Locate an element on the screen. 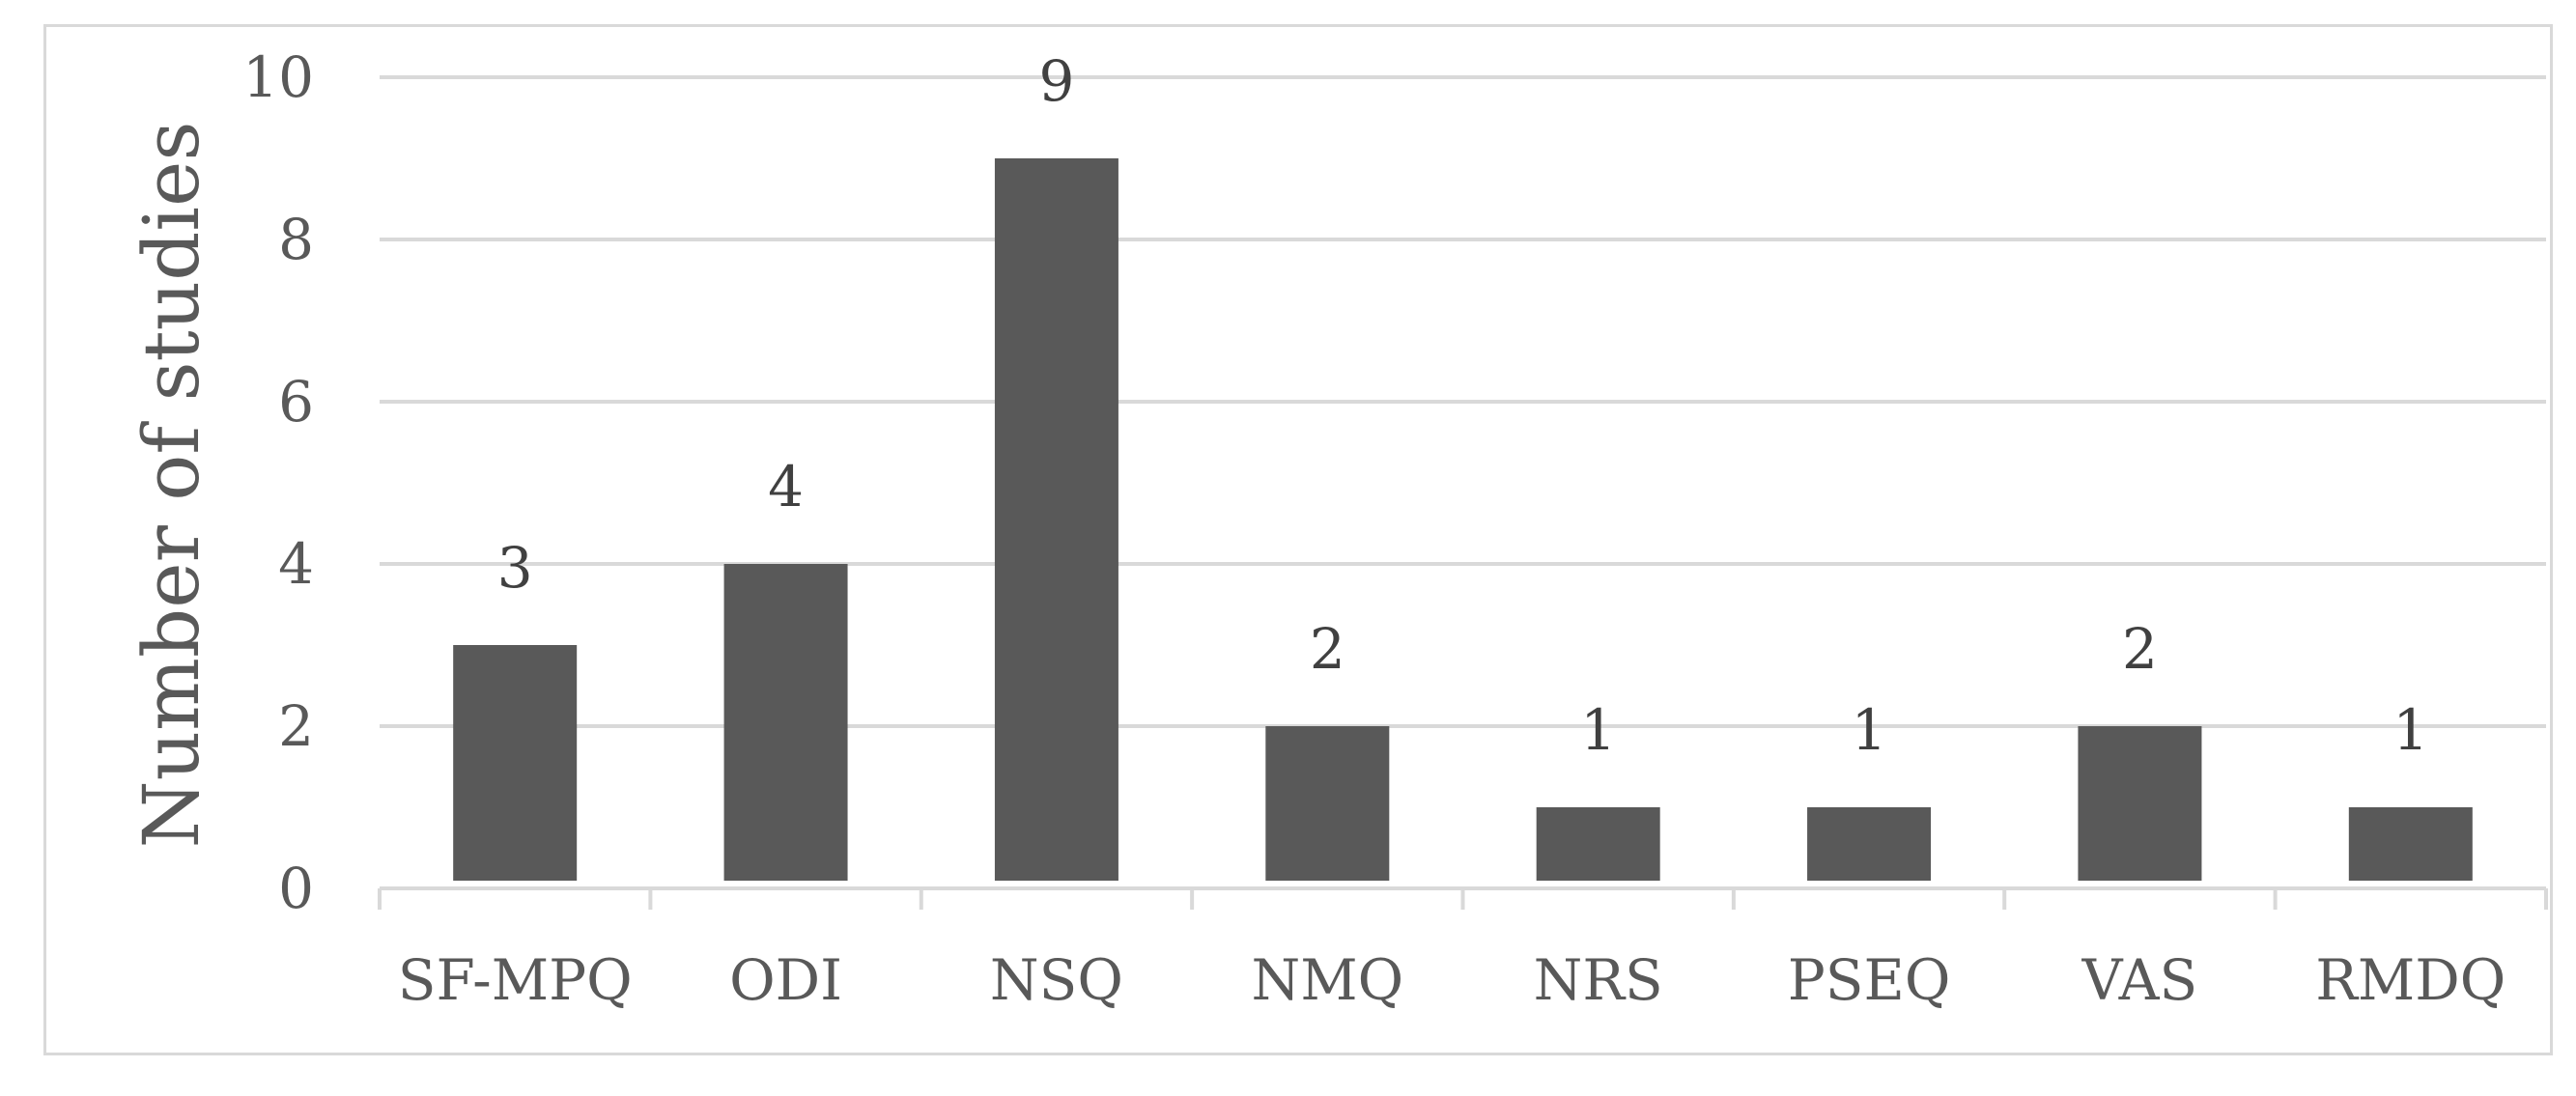 The width and height of the screenshot is (2576, 1096). y-tick-label: 6 is located at coordinates (296, 402).